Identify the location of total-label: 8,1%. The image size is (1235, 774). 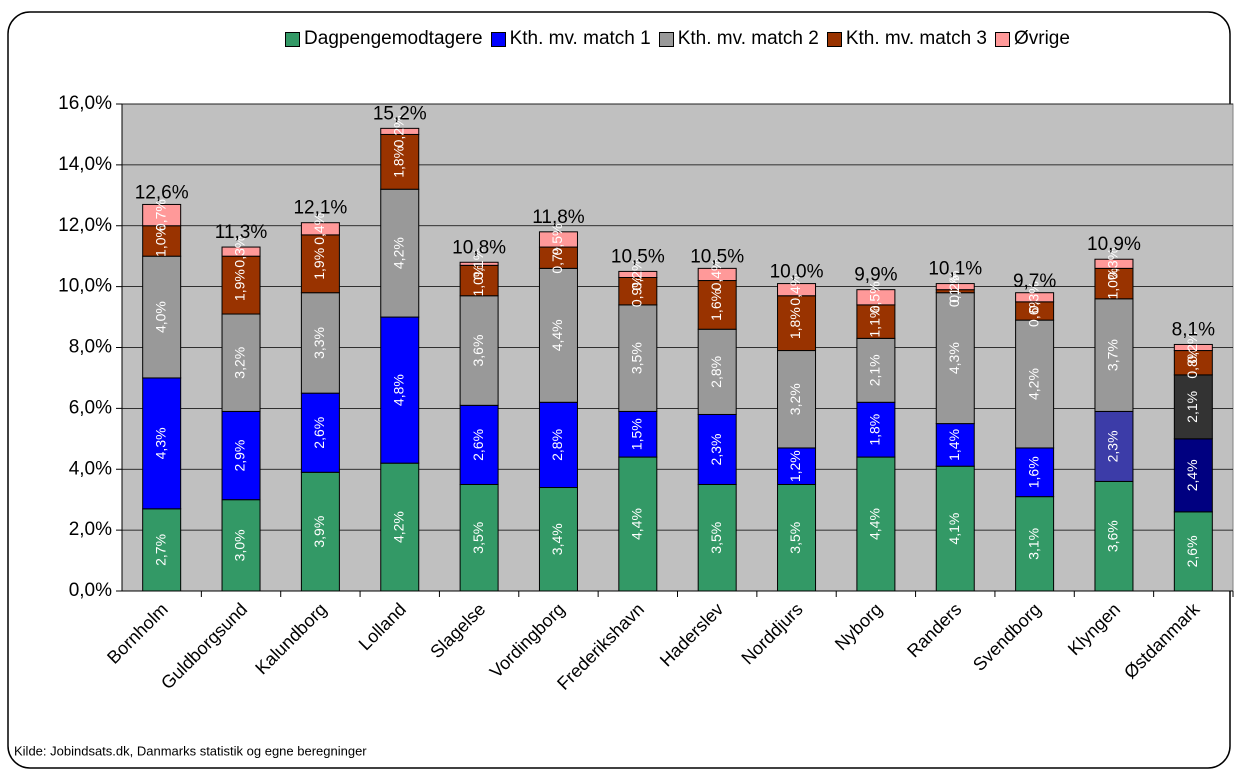
(1193, 329).